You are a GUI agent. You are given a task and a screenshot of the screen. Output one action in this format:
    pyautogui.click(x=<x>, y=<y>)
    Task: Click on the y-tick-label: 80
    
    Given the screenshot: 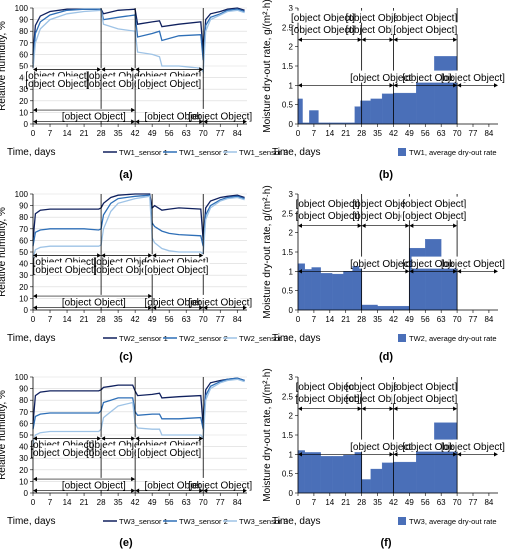 What is the action you would take?
    pyautogui.click(x=23, y=217)
    